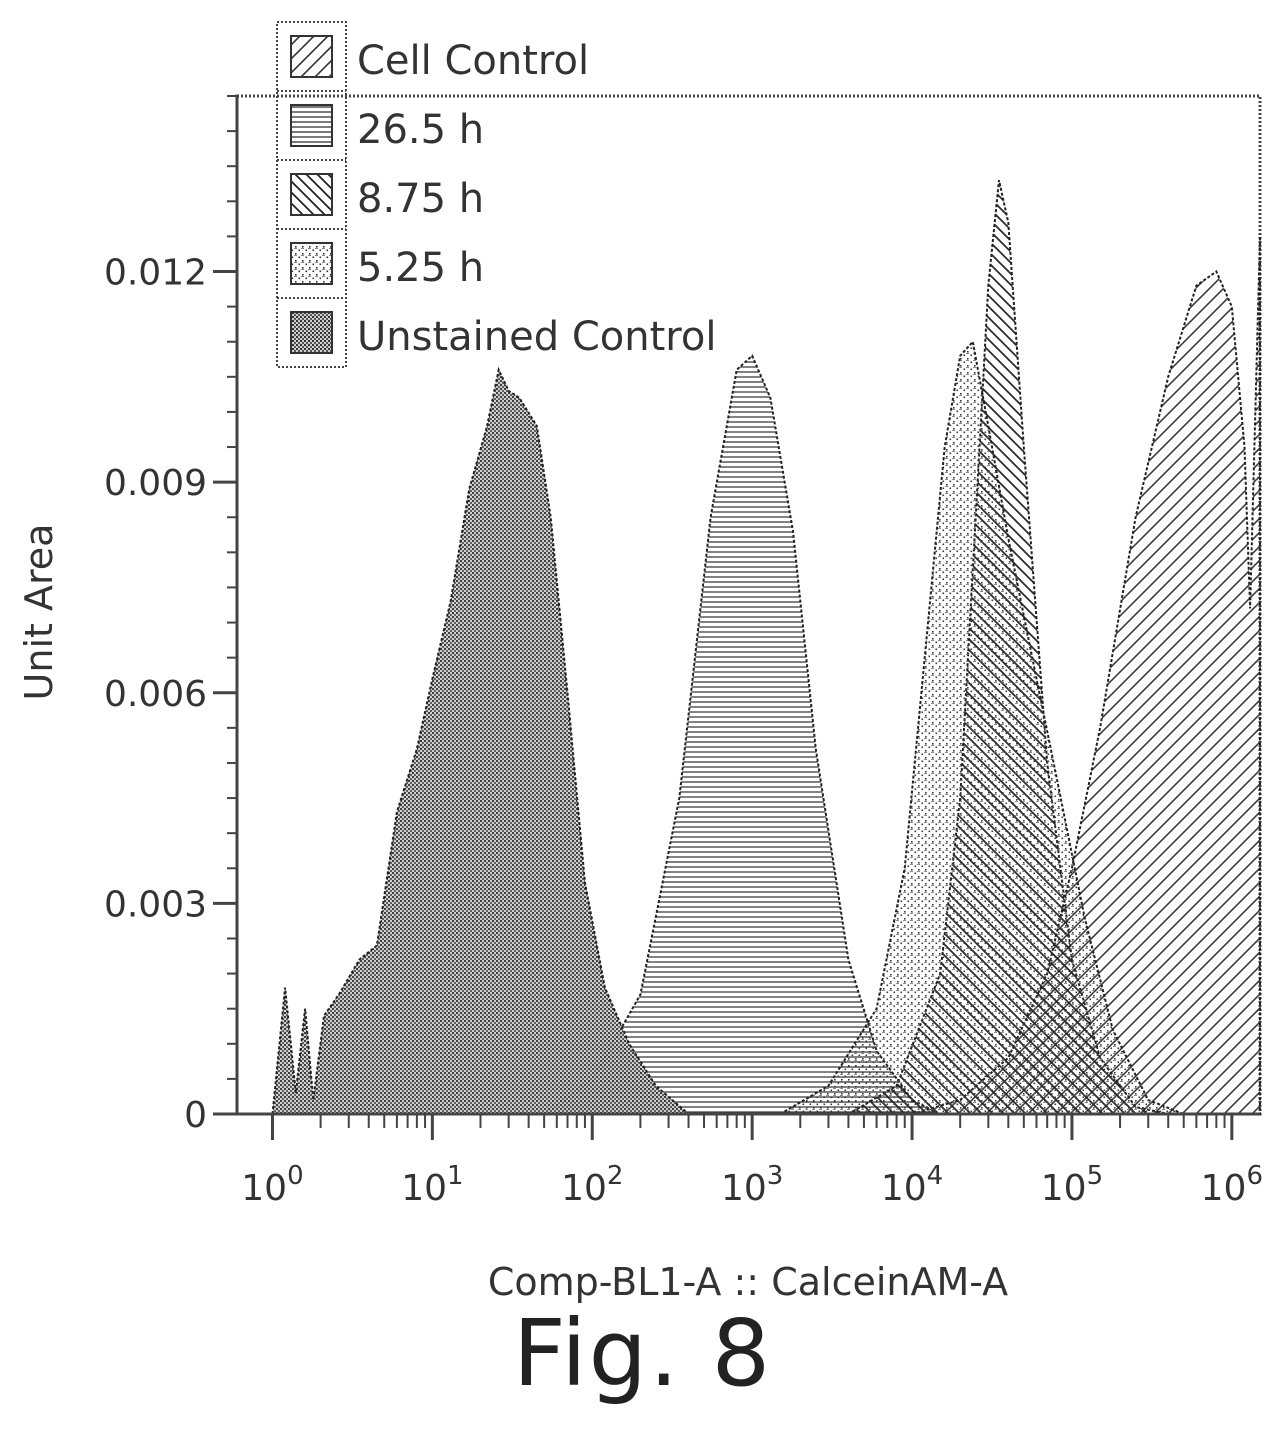 Image resolution: width=1285 pixels, height=1430 pixels. What do you see at coordinates (912, 1185) in the screenshot?
I see `x-tick-label: 10⁴` at bounding box center [912, 1185].